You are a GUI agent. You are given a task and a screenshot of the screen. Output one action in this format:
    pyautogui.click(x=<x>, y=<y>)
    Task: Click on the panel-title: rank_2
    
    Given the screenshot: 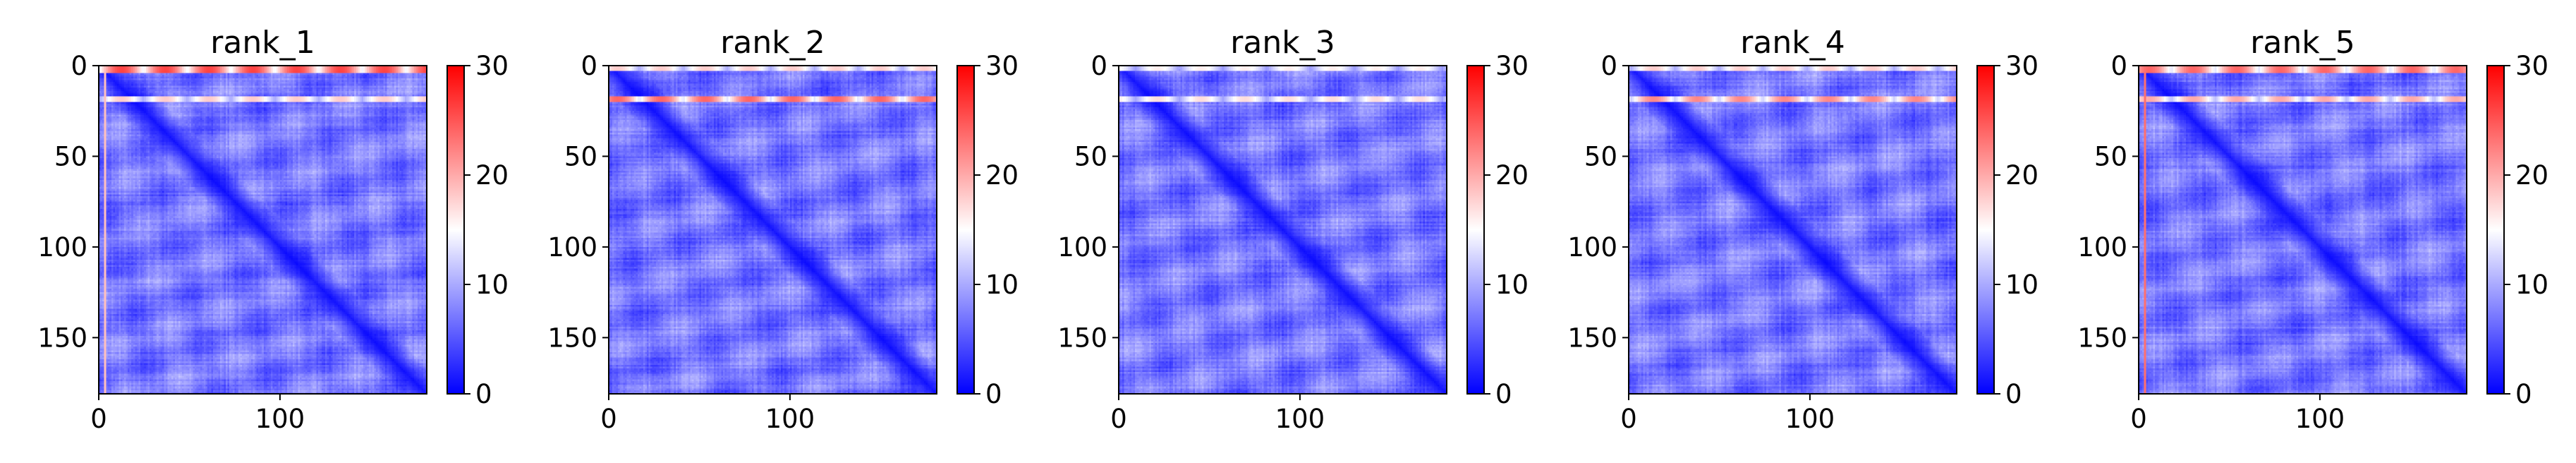 What is the action you would take?
    pyautogui.click(x=772, y=43)
    